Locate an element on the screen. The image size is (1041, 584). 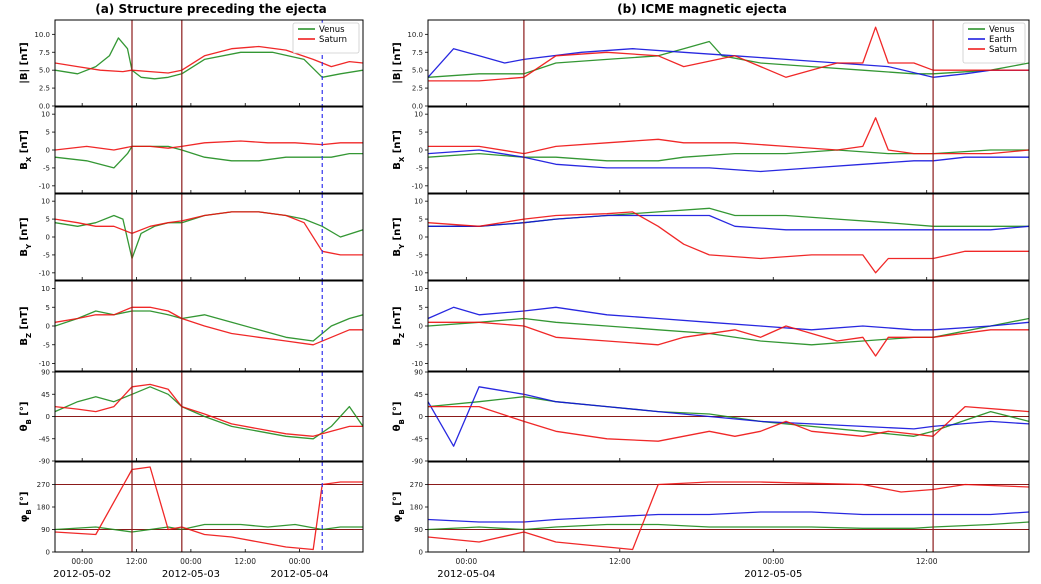
y-axis-label: |B| [nT] is located at coordinates (24, 63).